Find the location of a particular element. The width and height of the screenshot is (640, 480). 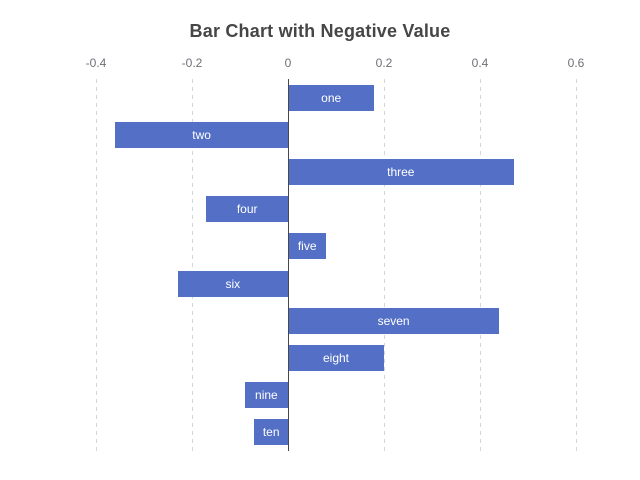

bar-four: four is located at coordinates (247, 209).